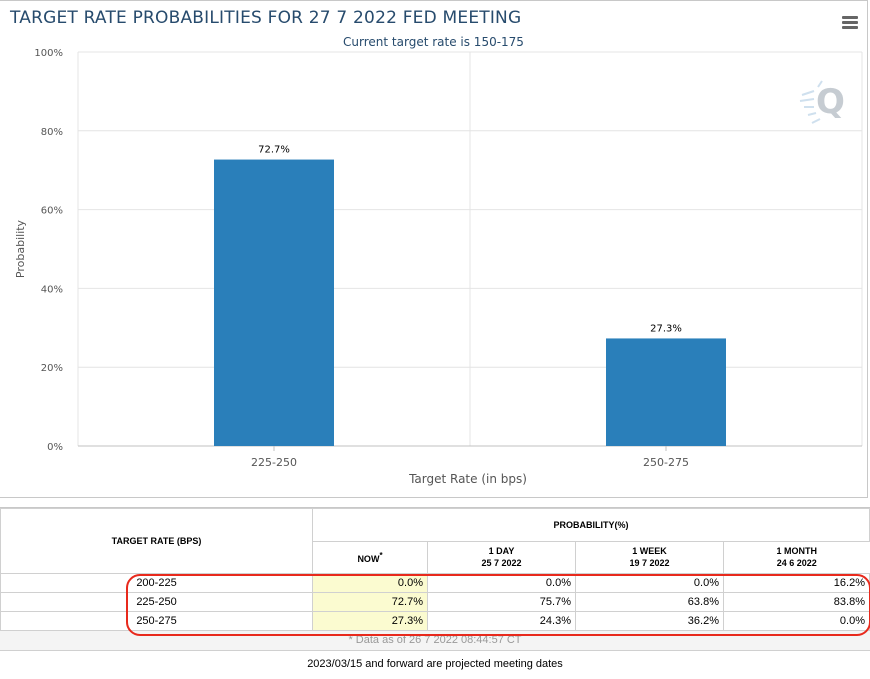 This screenshot has height=679, width=870. I want to click on table-row: 250-275 27.3% 24.3% 36.2% 0.0%, so click(435, 621).